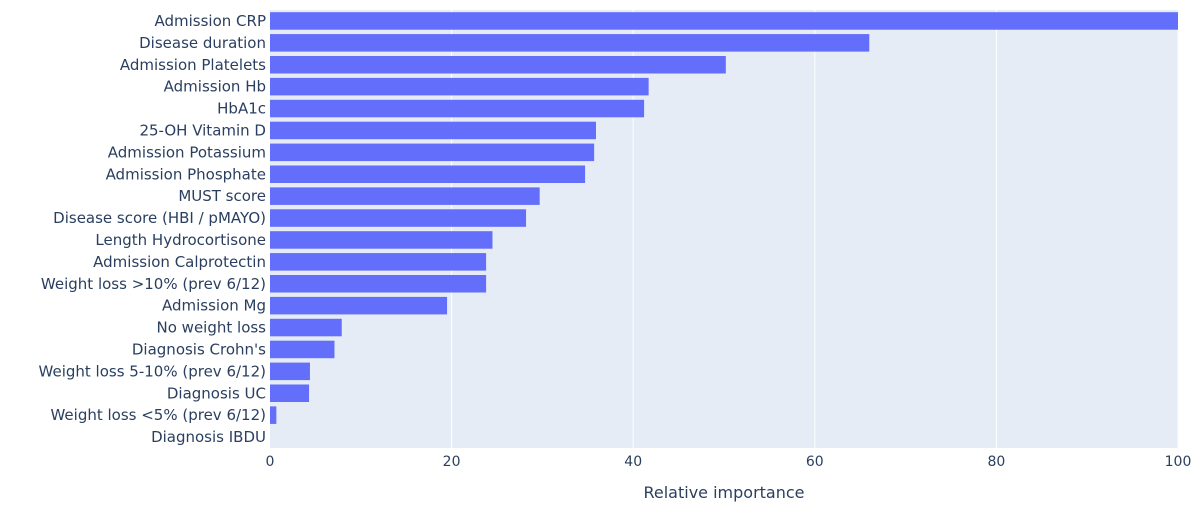 The image size is (1193, 508). Describe the element at coordinates (729, 462) in the screenshot. I see `x-tick-labels: 0 20 40 60 80 100` at that location.